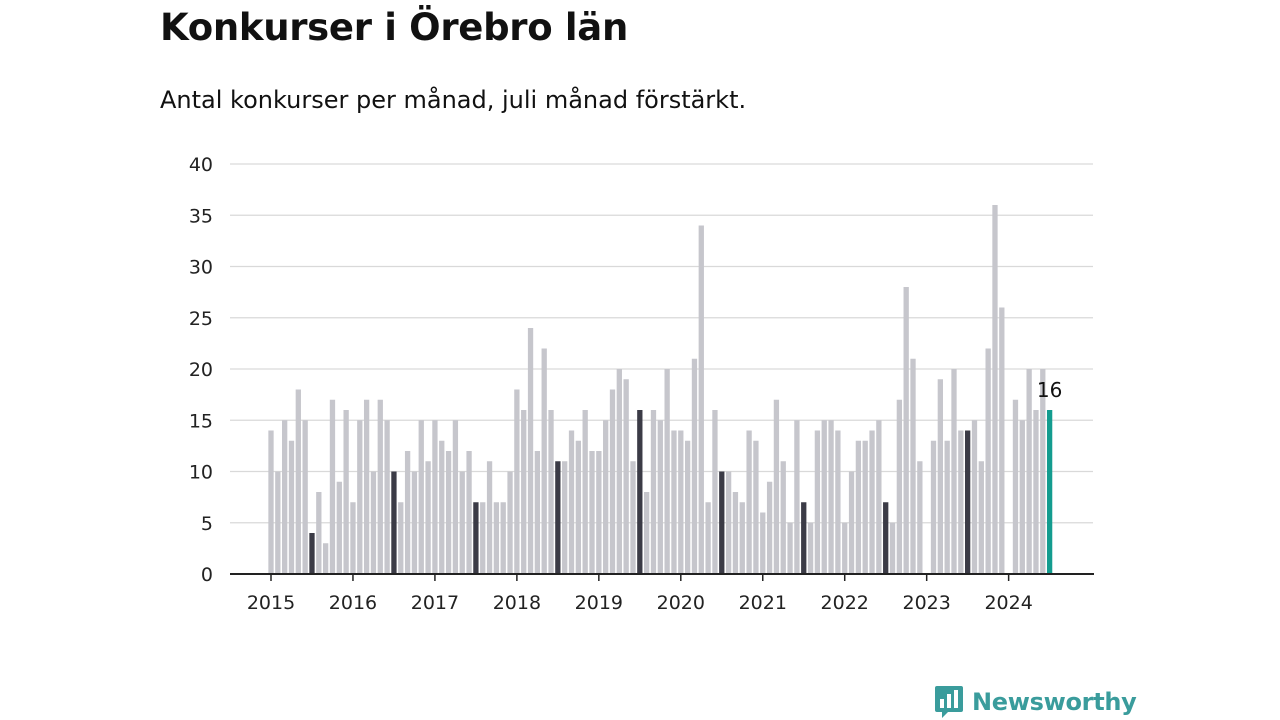  Describe the element at coordinates (271, 603) in the screenshot. I see `x-tick-label: 2015` at that location.